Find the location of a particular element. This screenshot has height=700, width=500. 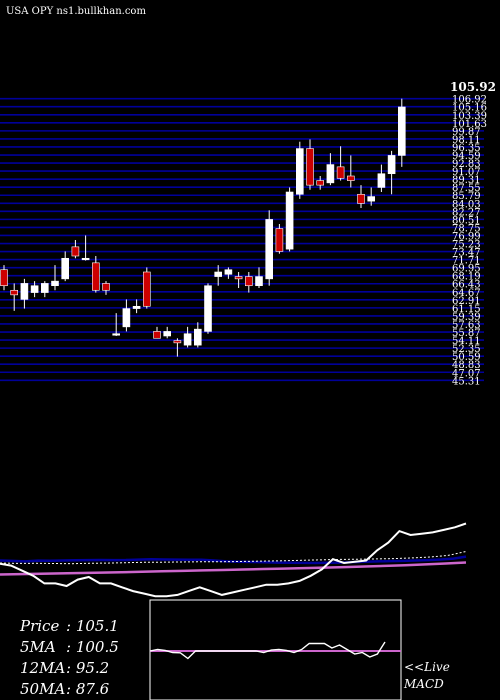

price-level-label: 75.23 is located at coordinates (466, 245).